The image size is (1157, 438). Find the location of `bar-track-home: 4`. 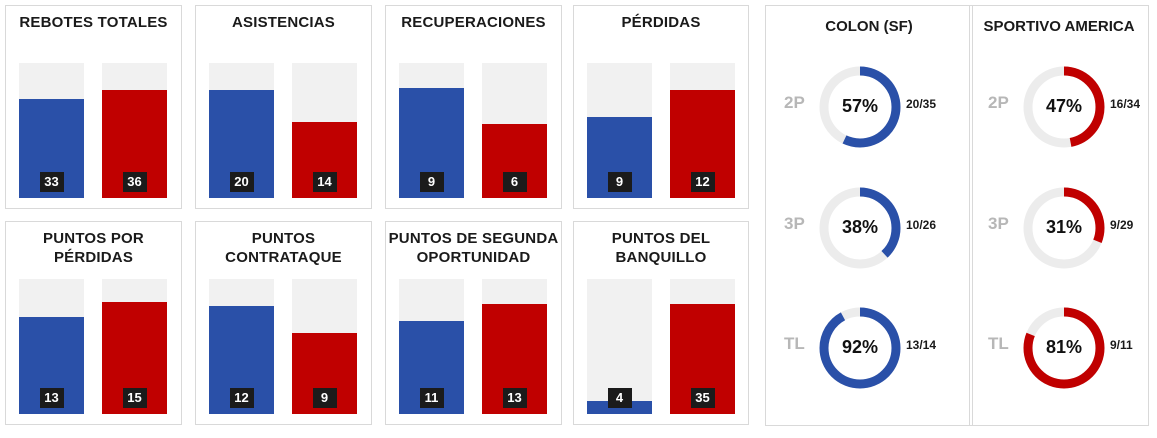

bar-track-home: 4 is located at coordinates (619, 346).